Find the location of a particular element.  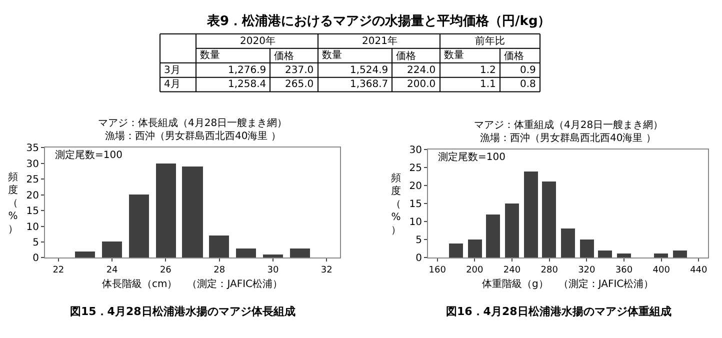

text: 0.9 is located at coordinates (528, 70).